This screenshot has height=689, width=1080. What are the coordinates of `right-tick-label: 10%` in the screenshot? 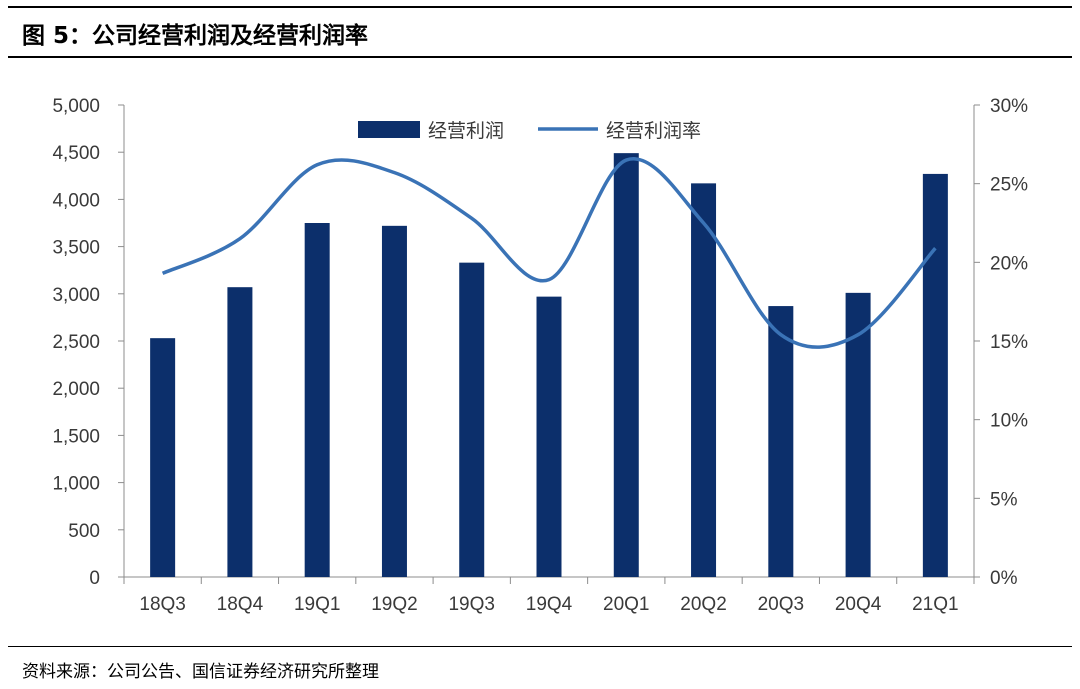 It's located at (1009, 421).